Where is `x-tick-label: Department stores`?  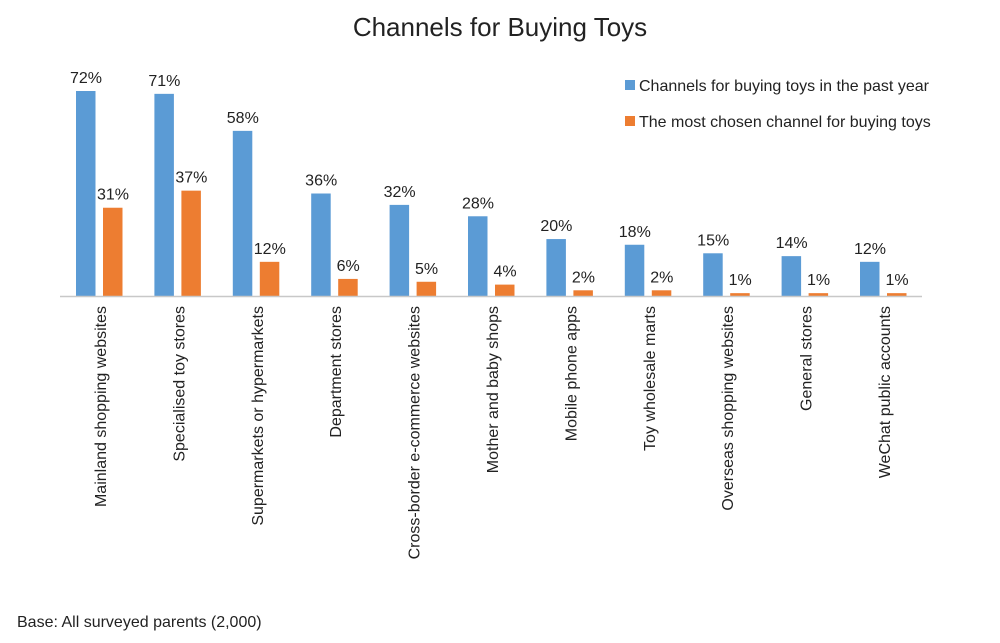
x-tick-label: Department stores is located at coordinates (336, 372).